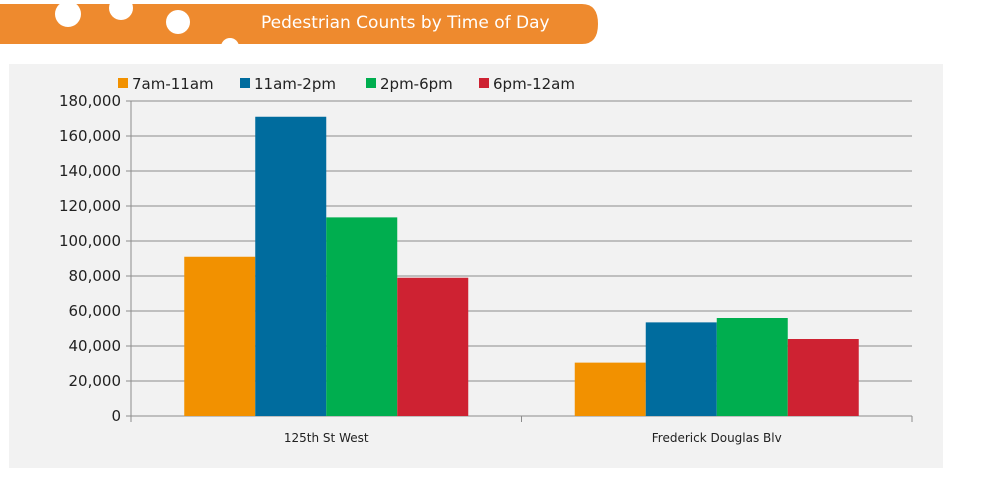 The image size is (981, 489). What do you see at coordinates (116, 416) in the screenshot?
I see `y-tick-label: 0` at bounding box center [116, 416].